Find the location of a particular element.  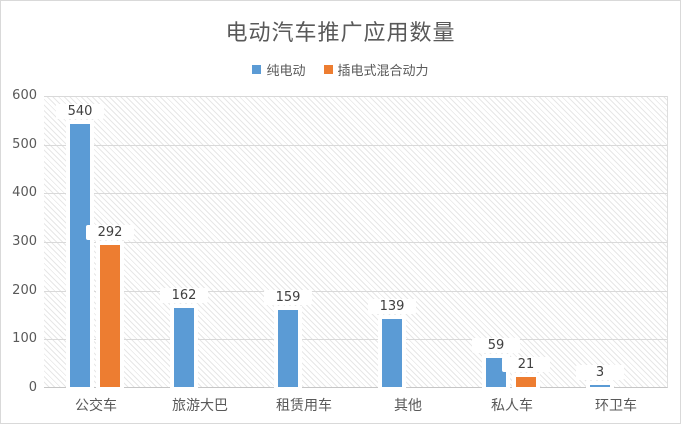

bar-series0-cat5 is located at coordinates (600, 386).